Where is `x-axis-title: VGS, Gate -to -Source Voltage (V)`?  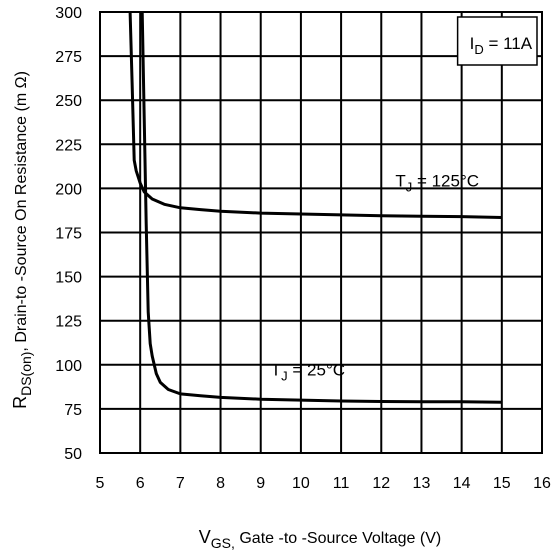
x-axis-title: VGS, Gate -to -Source Voltage (V) is located at coordinates (320, 539).